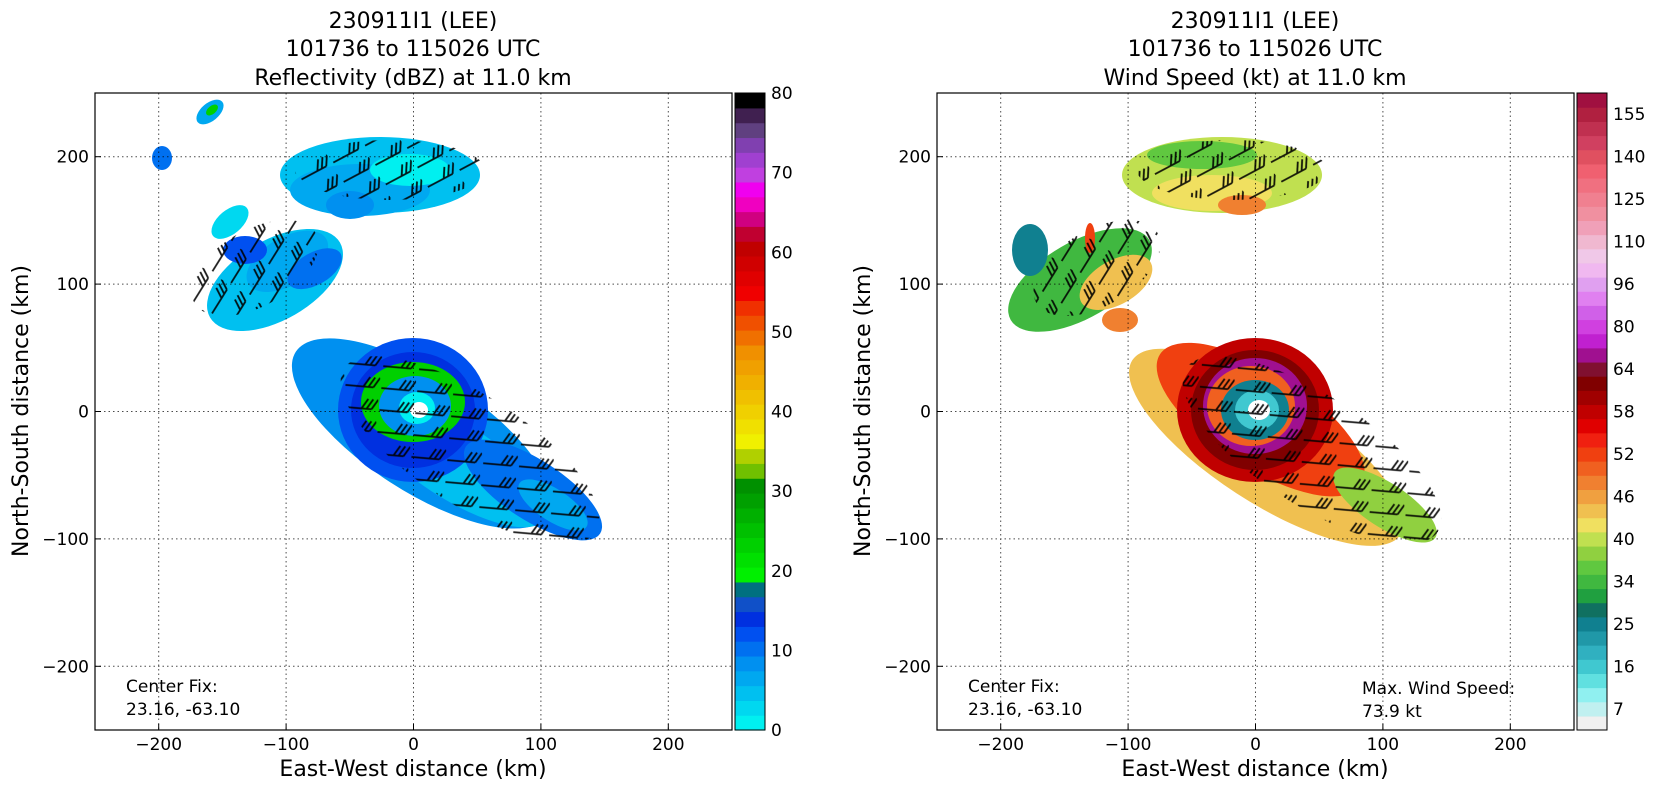  Describe the element at coordinates (412, 78) in the screenshot. I see `reflectivity-title-line-3: Reflectivity (dBZ) at 11.0 km` at that location.